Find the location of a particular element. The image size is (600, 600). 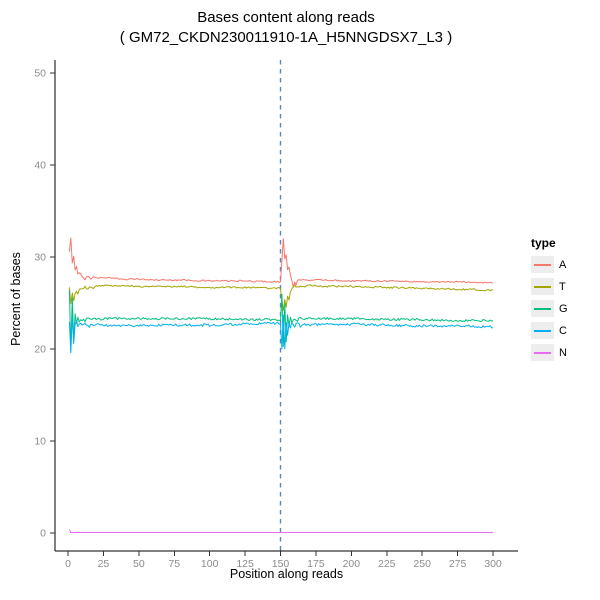

legend-swatch-line-N is located at coordinates (542, 352).